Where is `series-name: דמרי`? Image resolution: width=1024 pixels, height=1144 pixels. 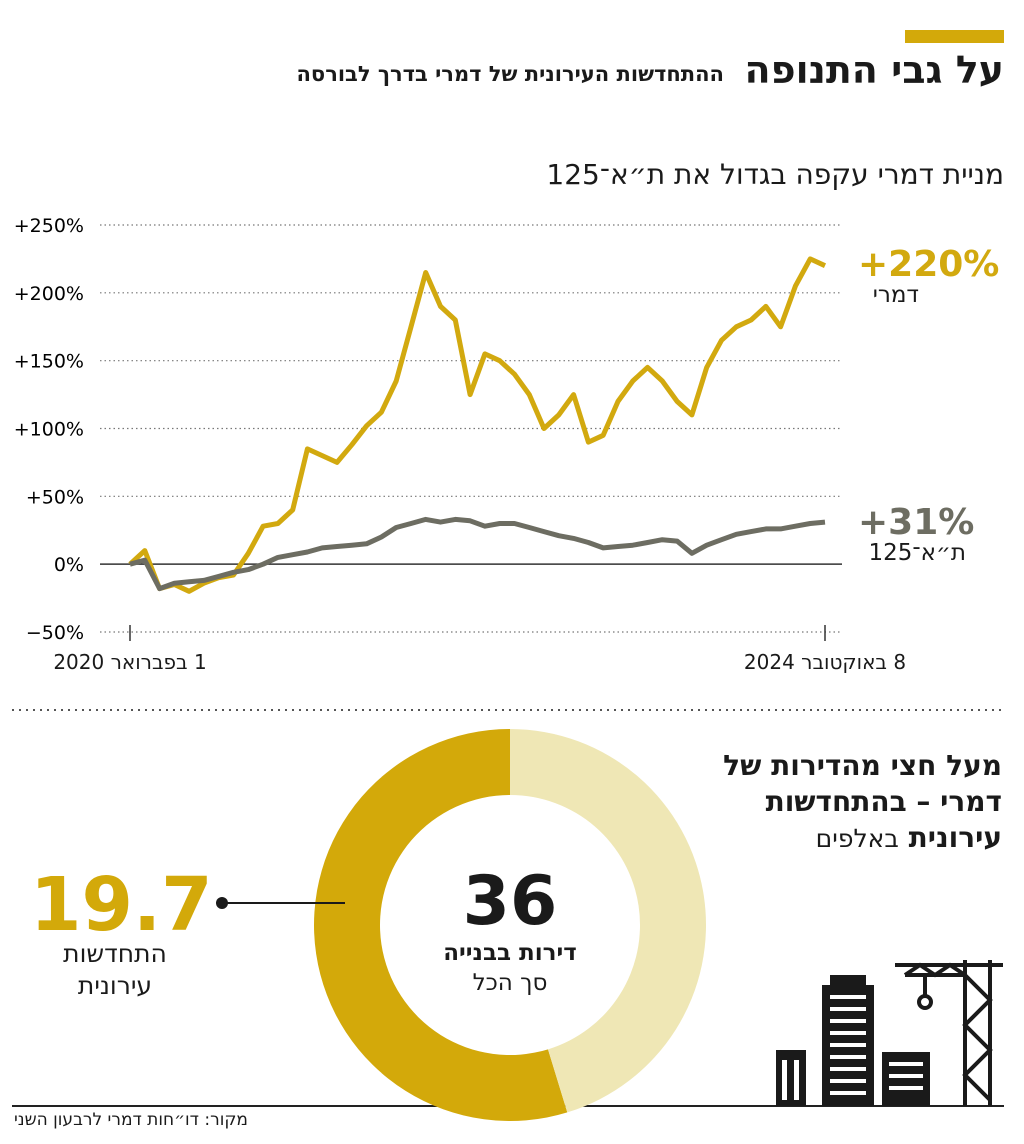 series-name: דמרי is located at coordinates (895, 295).